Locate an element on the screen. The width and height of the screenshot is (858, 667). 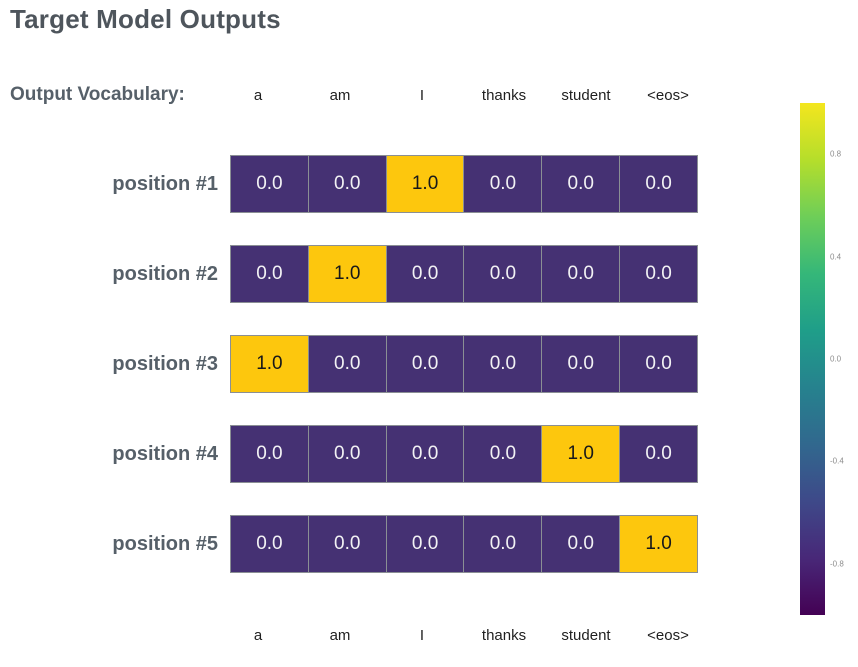
colorbar-tick-2: 0.4 is located at coordinates (836, 257).